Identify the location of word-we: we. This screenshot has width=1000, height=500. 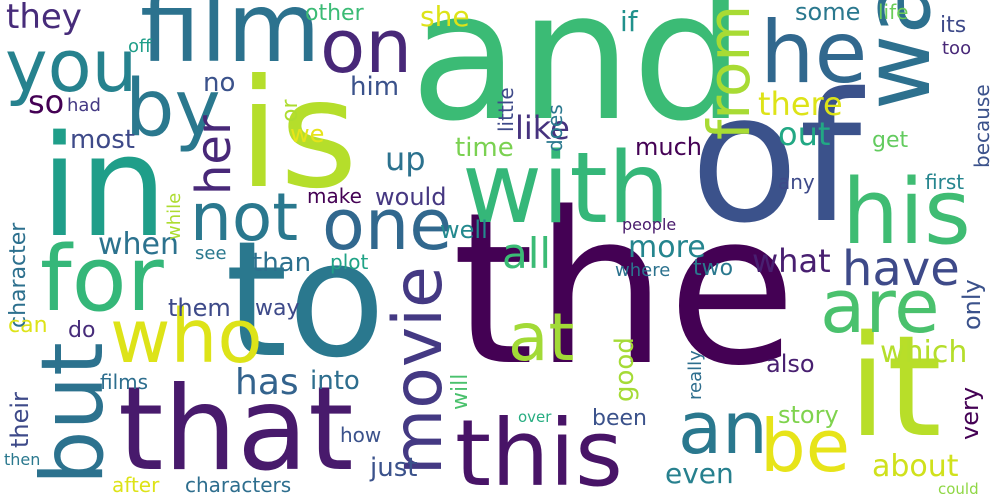
(307, 134).